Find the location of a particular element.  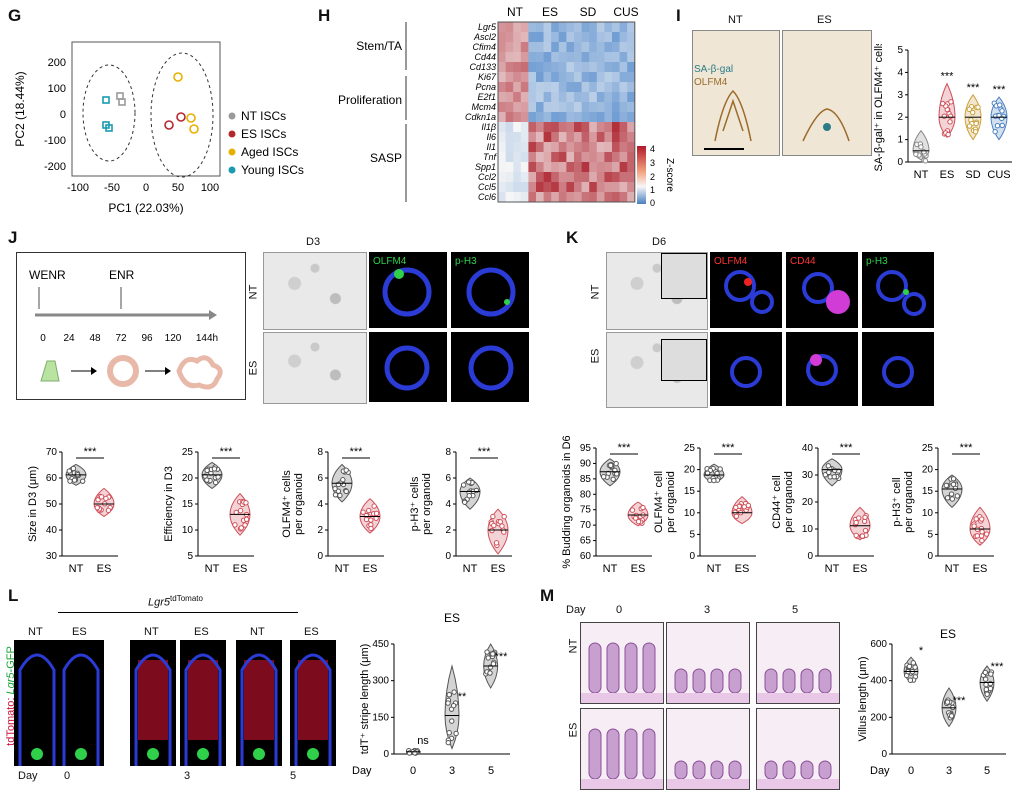

gene-label: Spp1 is located at coordinates (485, 167).